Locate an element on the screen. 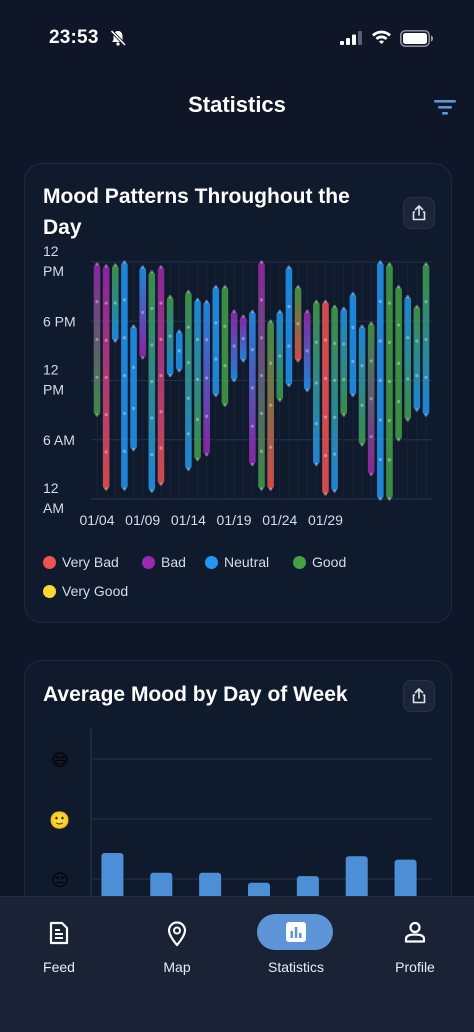 Image resolution: width=474 pixels, height=1032 pixels. legend-label: Neutral is located at coordinates (247, 562).